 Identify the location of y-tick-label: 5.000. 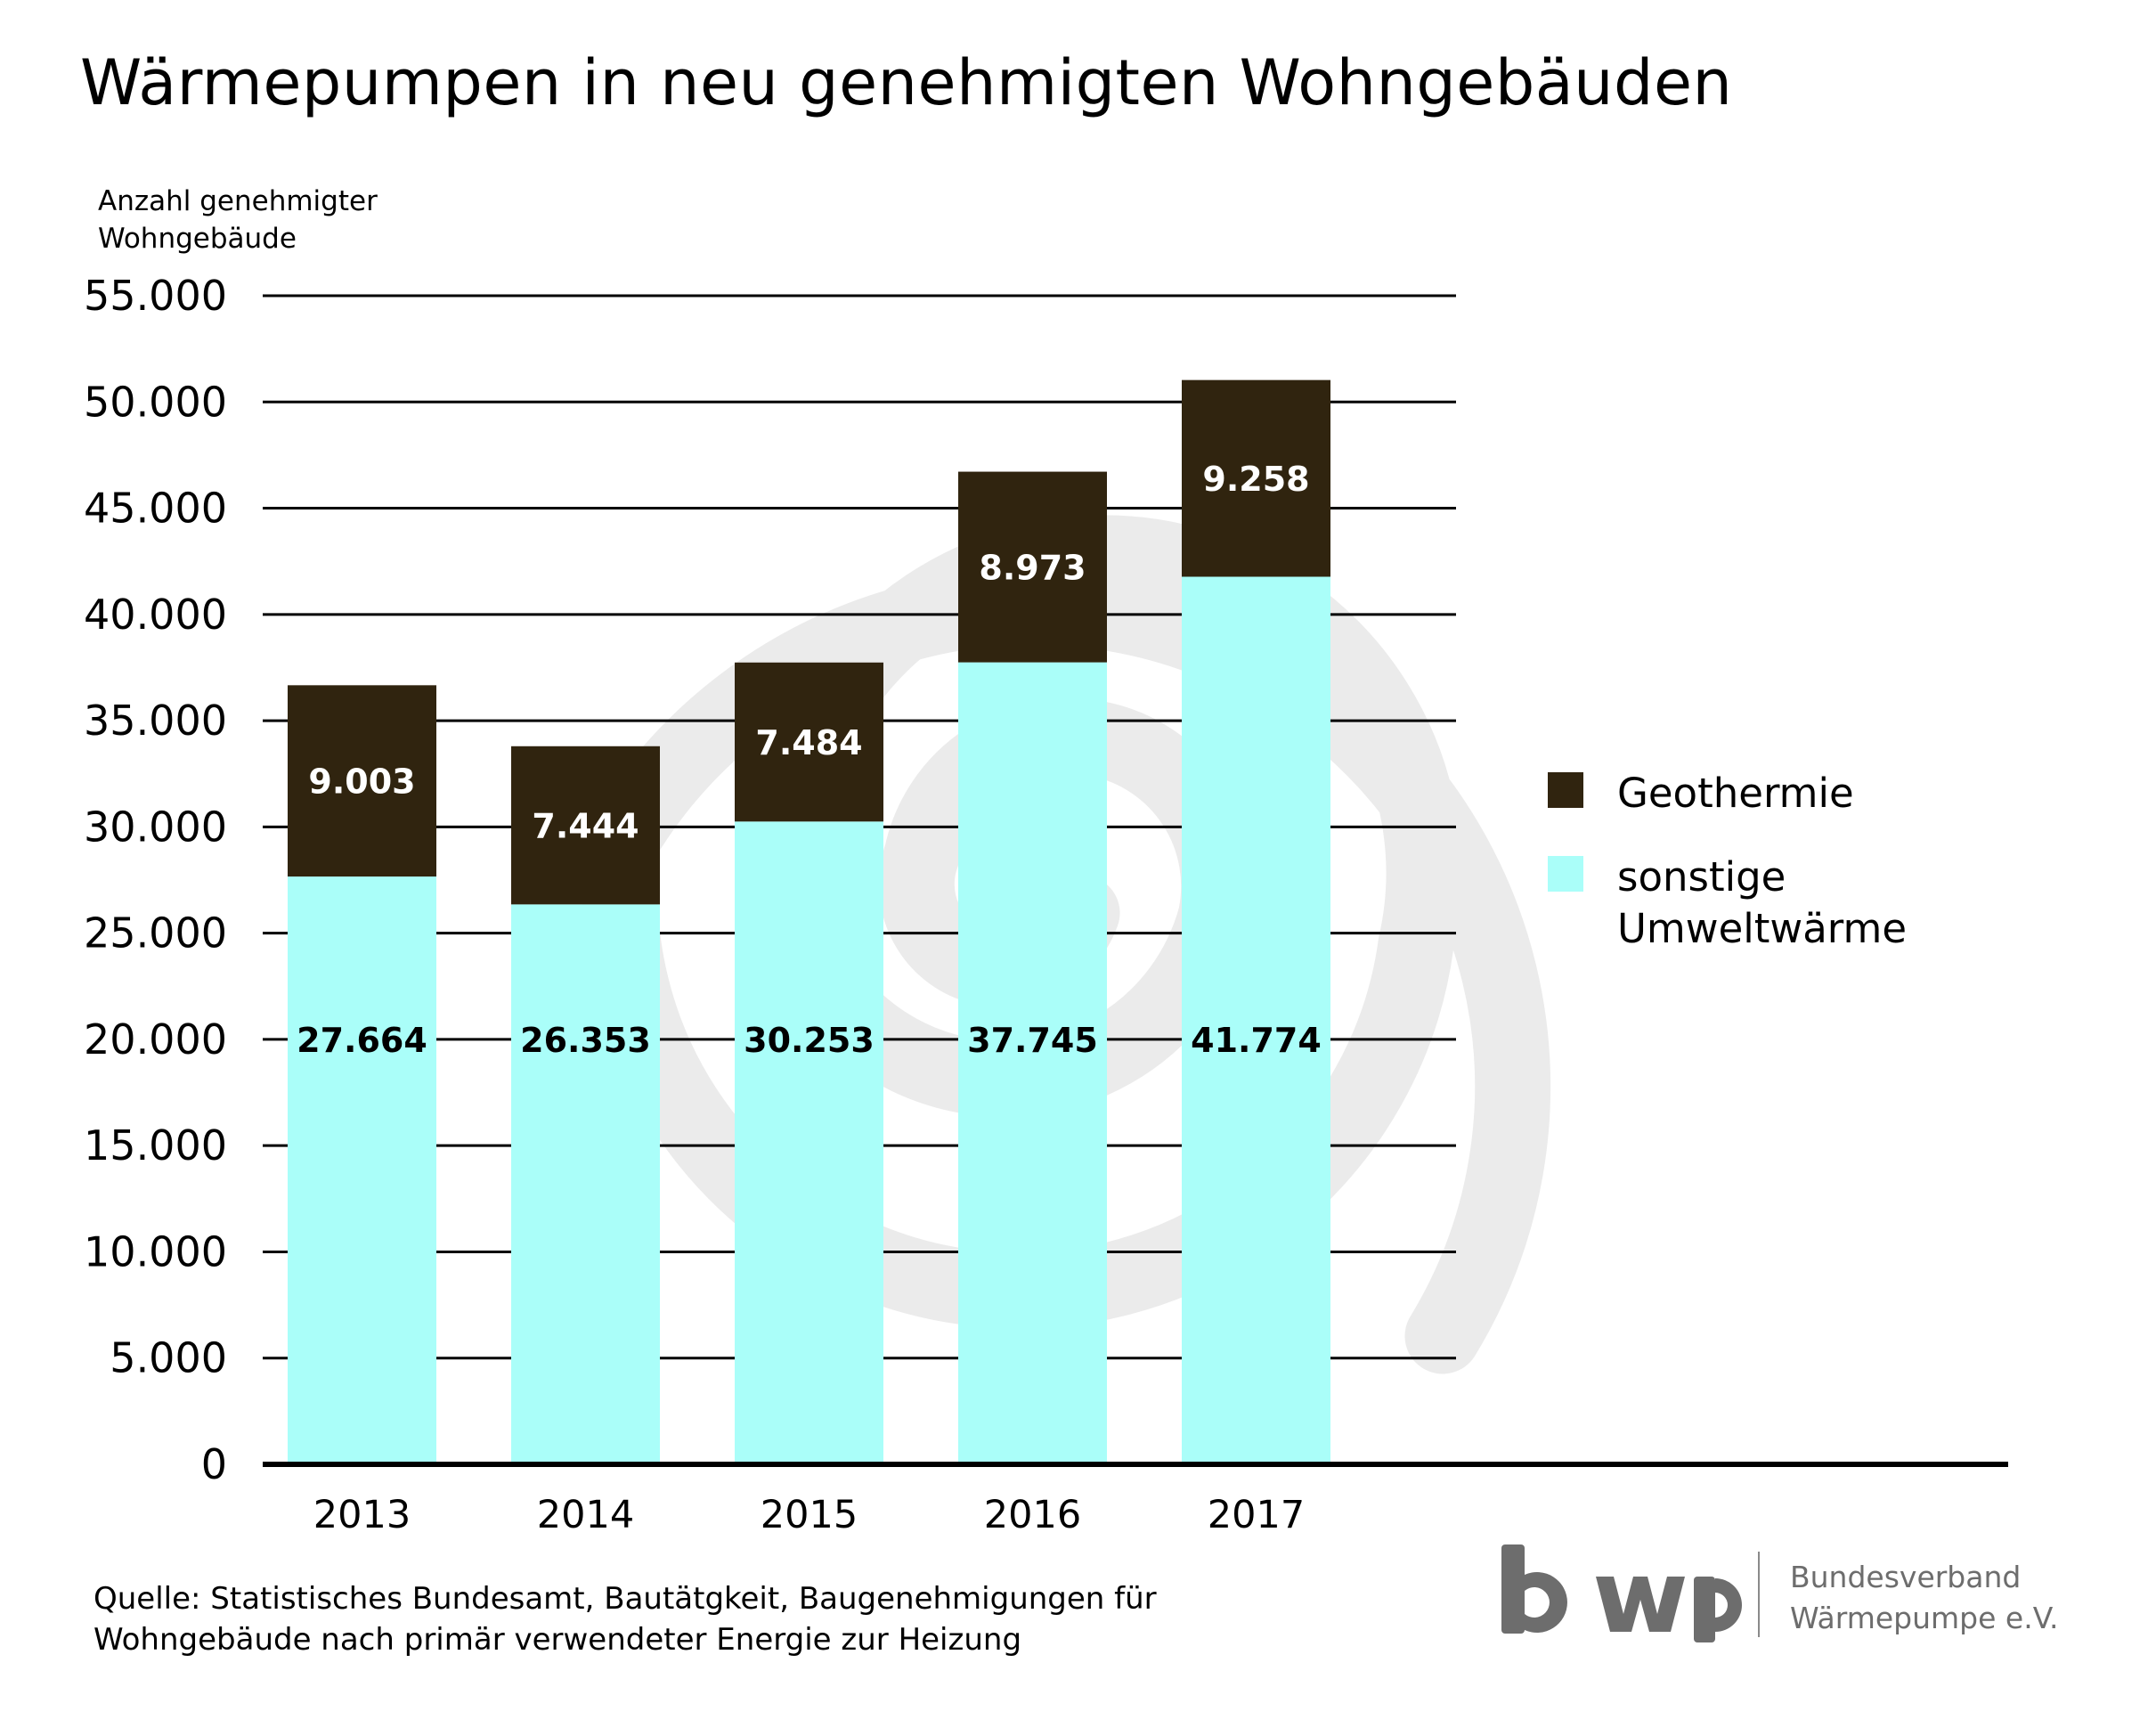
(168, 1358).